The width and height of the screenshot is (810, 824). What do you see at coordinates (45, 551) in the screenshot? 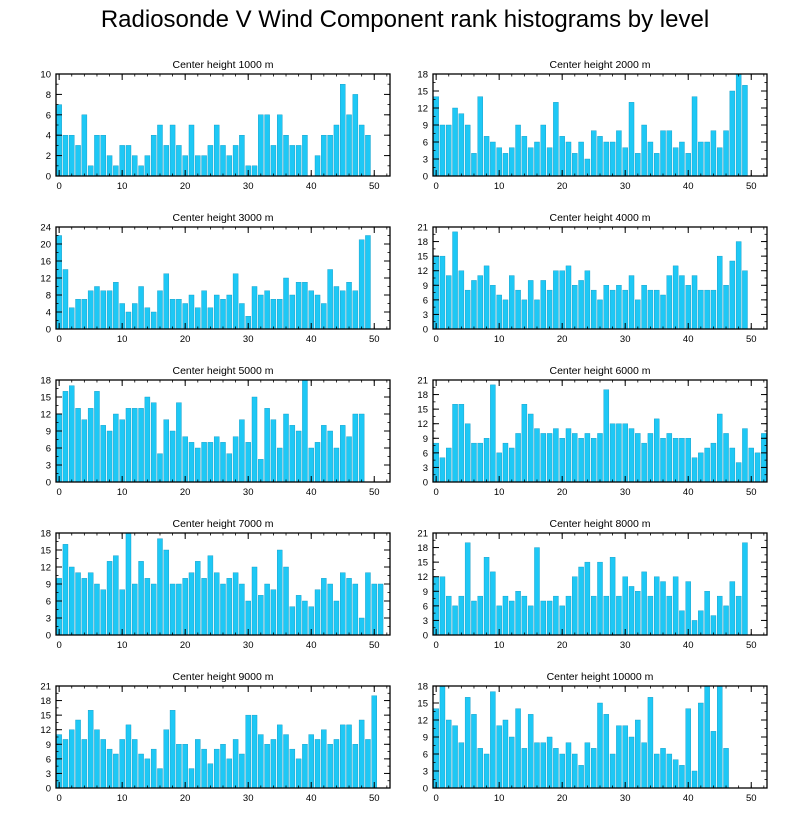
I see `y-tick-label: 15` at bounding box center [45, 551].